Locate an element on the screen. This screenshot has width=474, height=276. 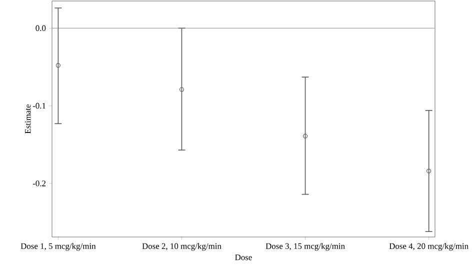
x-tick-label: Dose 1, 5 mcg/kg/min is located at coordinates (58, 247).